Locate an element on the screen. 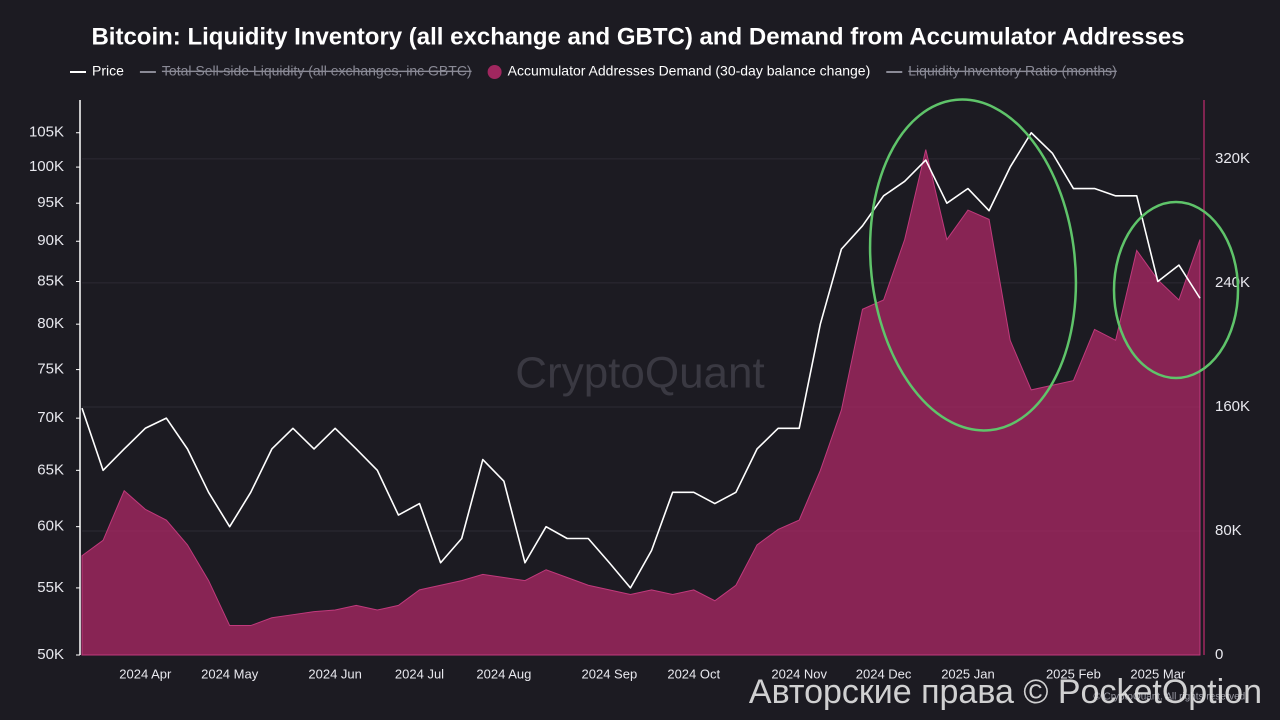 Image resolution: width=1280 pixels, height=720 pixels. y2-tick-label: 160K is located at coordinates (1232, 406).